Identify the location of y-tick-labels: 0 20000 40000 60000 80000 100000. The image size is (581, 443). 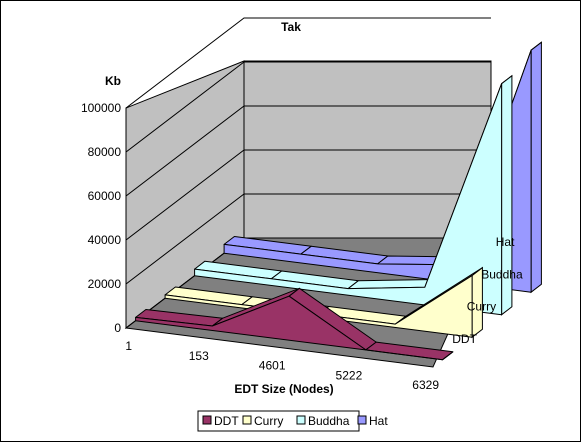
(101, 218).